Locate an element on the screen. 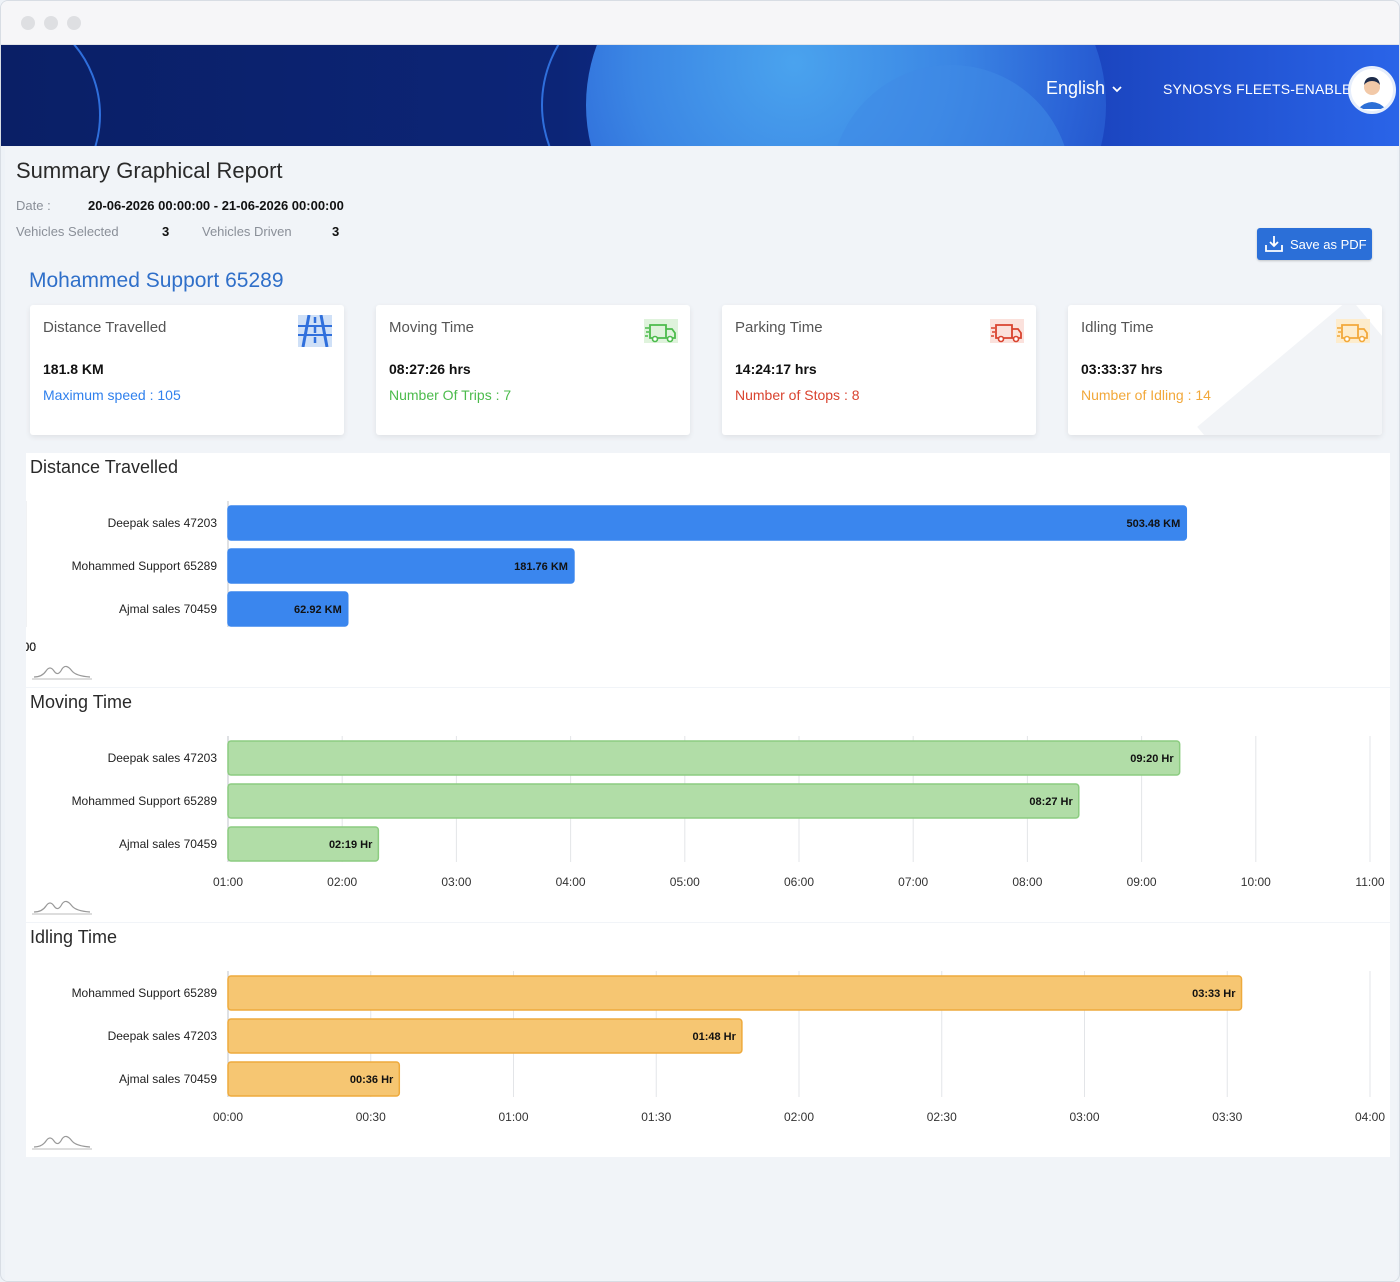 This screenshot has width=1400, height=1282. avatar is located at coordinates (1372, 90).